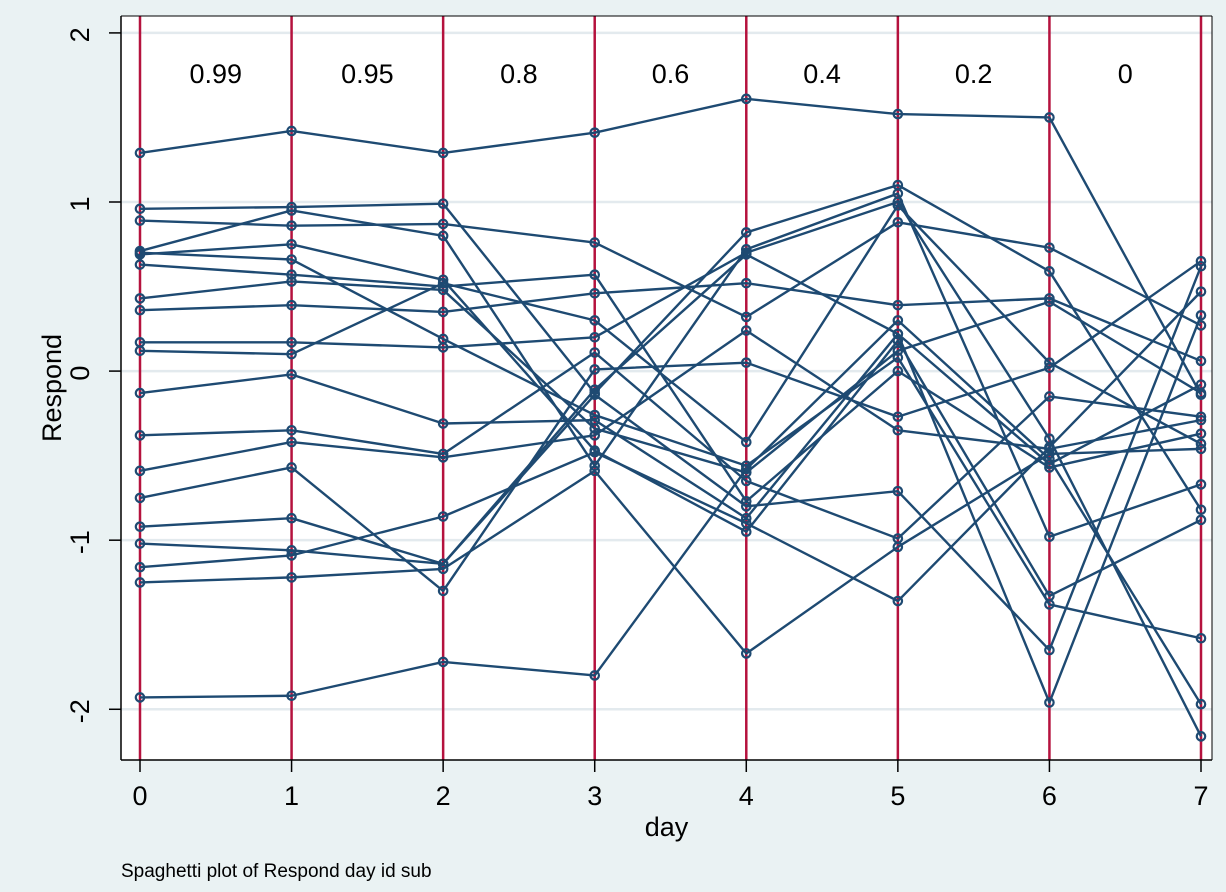  Describe the element at coordinates (1049, 796) in the screenshot. I see `x-tick-label: 6` at that location.